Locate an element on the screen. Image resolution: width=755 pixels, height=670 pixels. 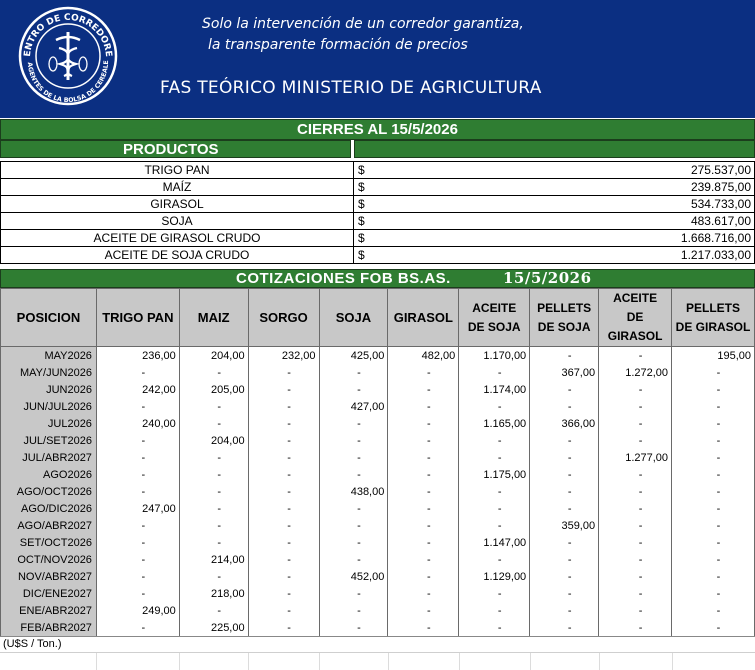
fob-date: 15/5/2026 is located at coordinates (547, 278).